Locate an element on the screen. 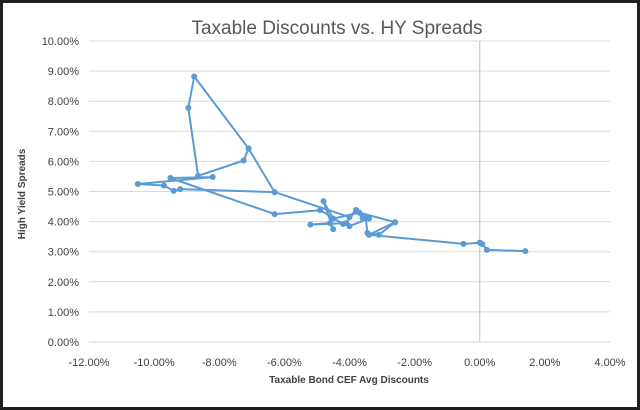  y-tick-label: 9.00% is located at coordinates (63, 72).